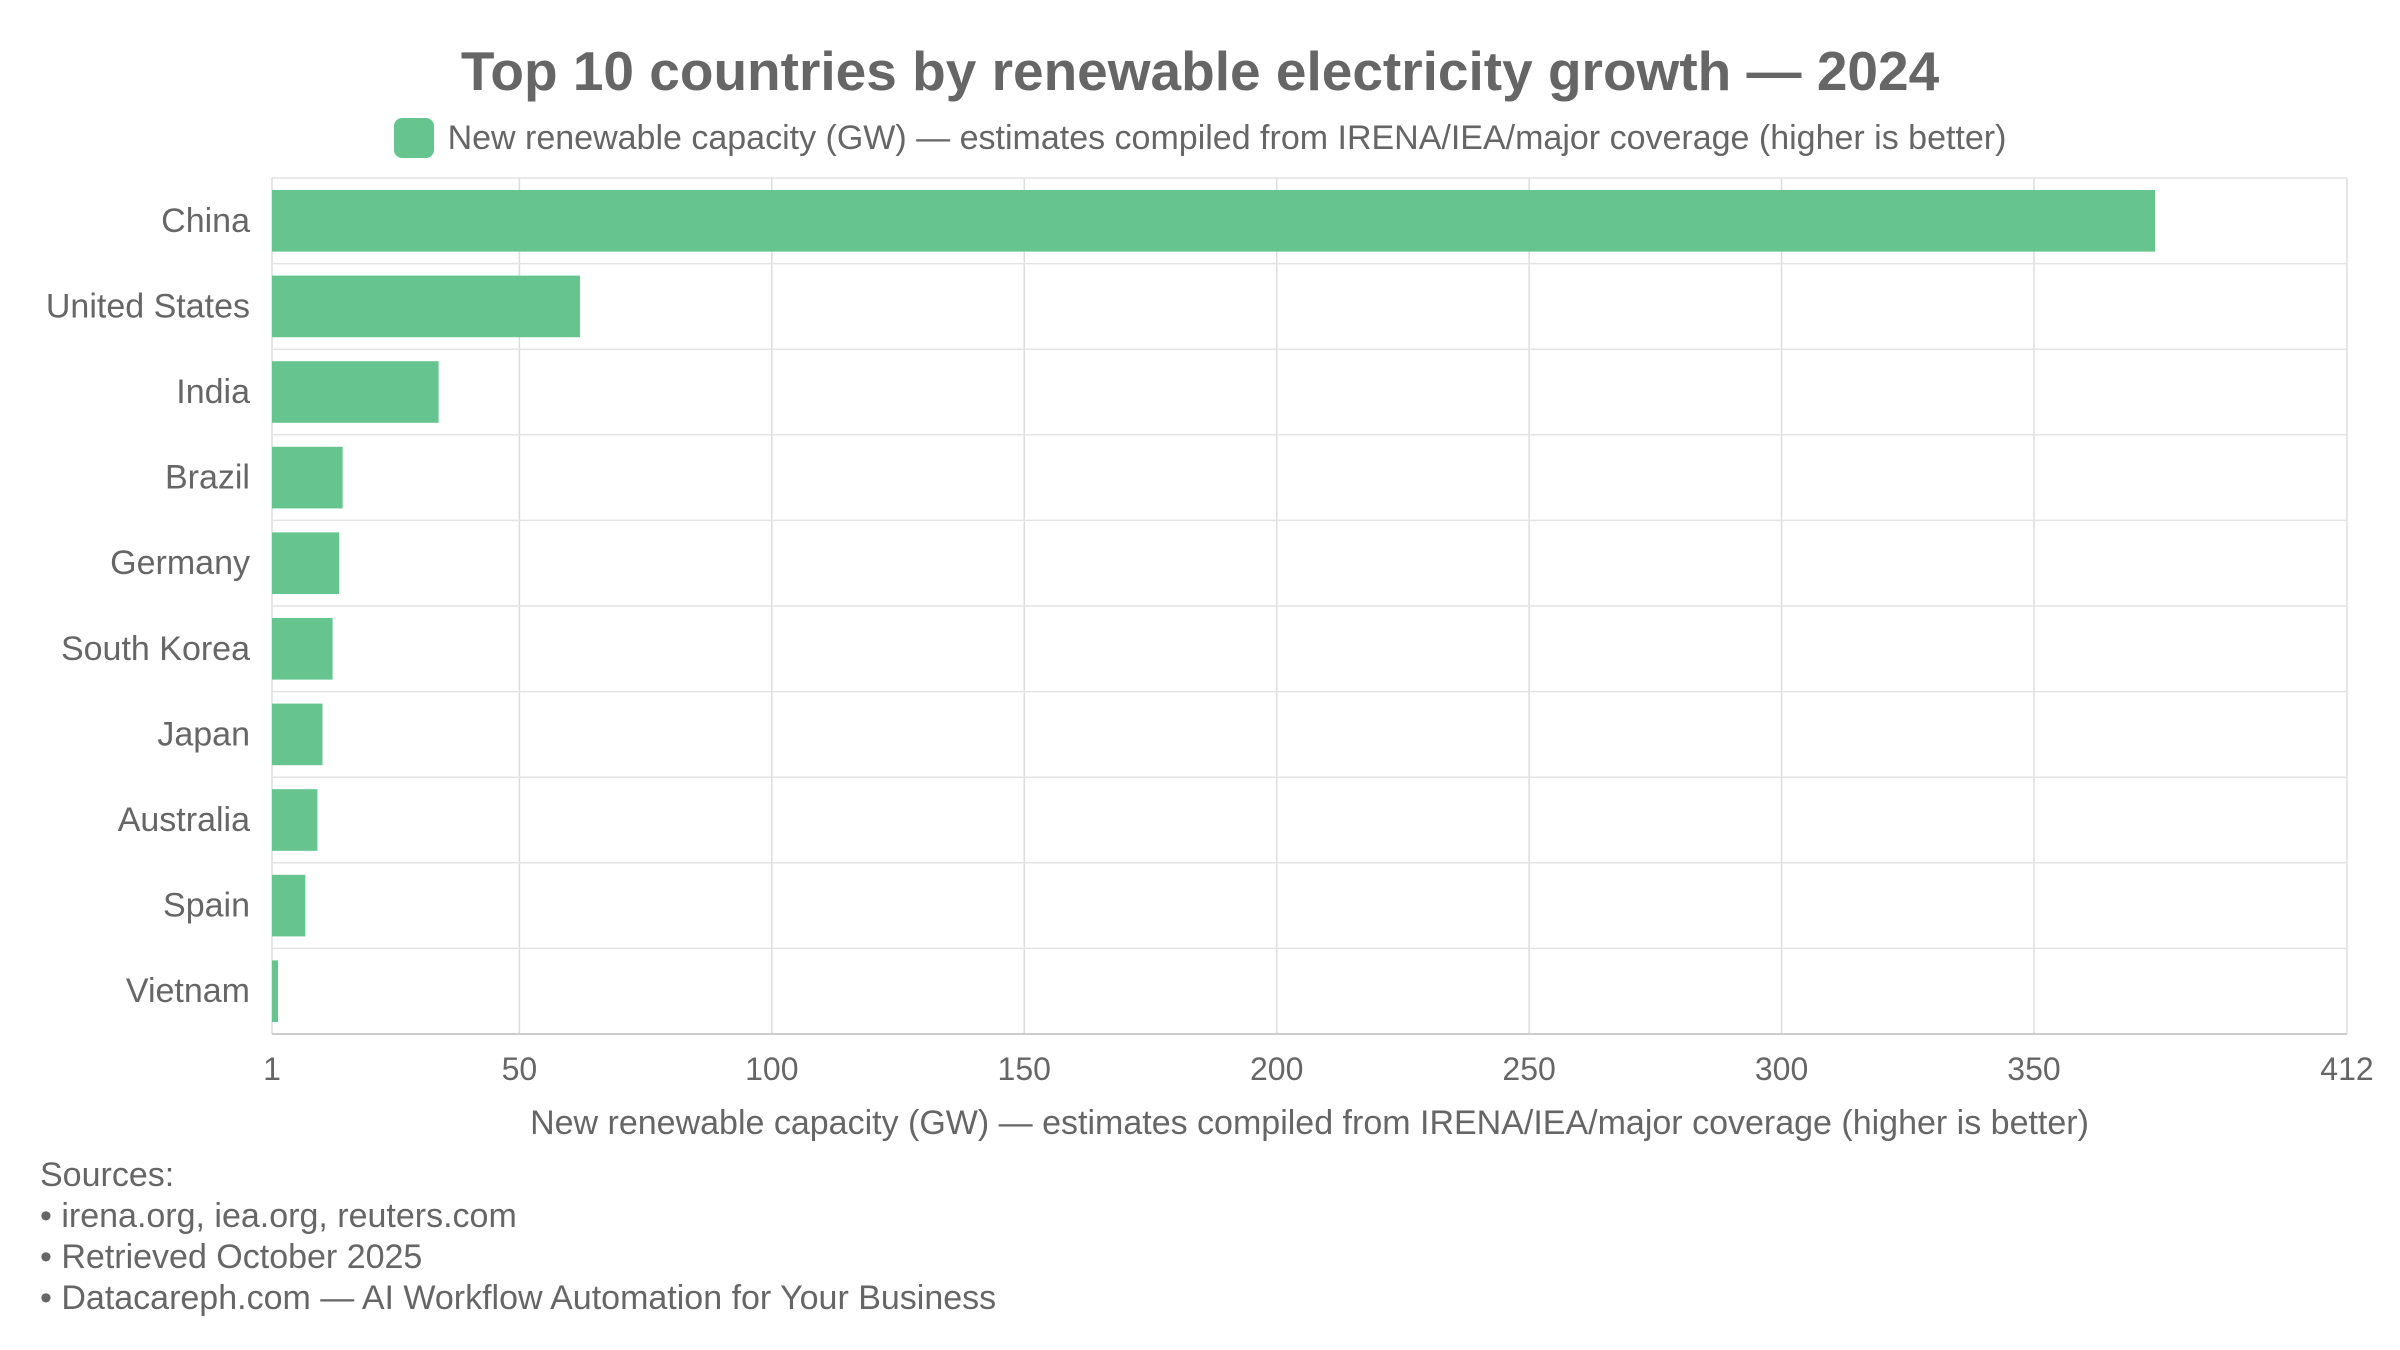 This screenshot has height=1350, width=2400. I want to click on bar-spain, so click(289, 905).